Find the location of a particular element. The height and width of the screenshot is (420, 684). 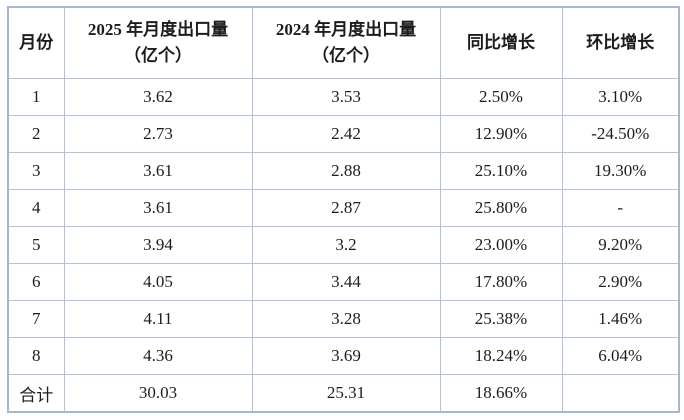

table-row-month-8: 8 4.36 3.69 18.24% 6.04% is located at coordinates (343, 356).